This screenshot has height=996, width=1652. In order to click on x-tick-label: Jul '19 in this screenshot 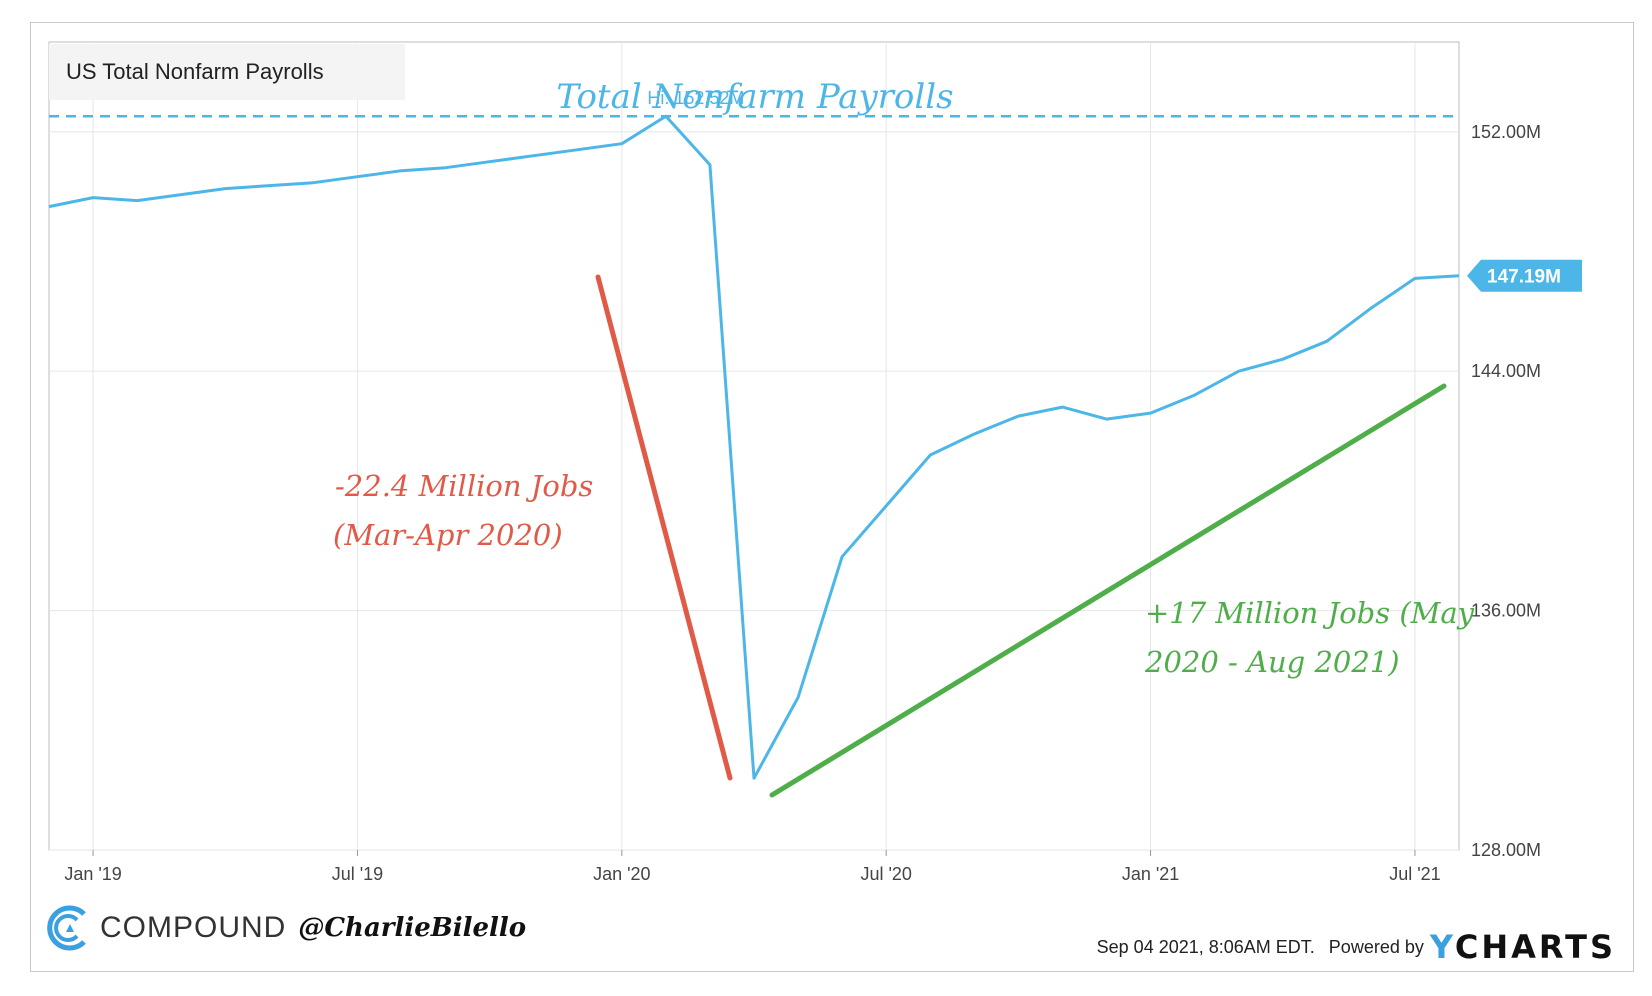, I will do `click(357, 874)`.